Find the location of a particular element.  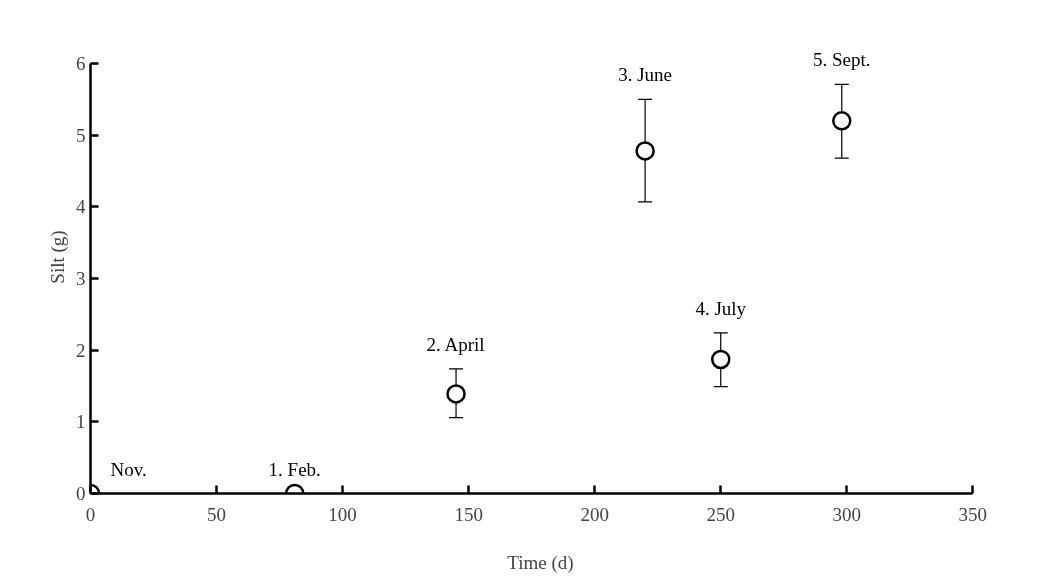

y-tick-label: 2 is located at coordinates (81, 350).